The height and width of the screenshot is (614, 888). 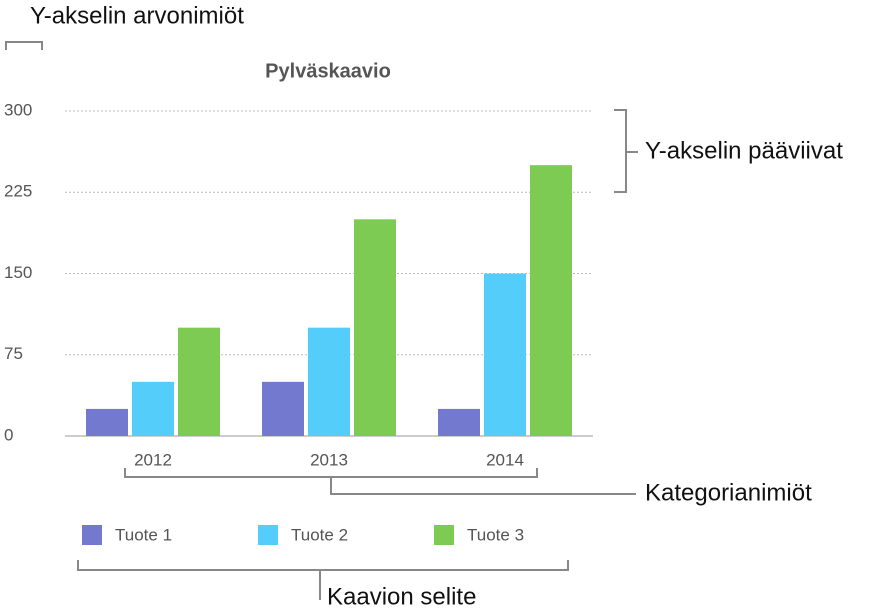 I want to click on legend-label: Tuote 1, so click(x=143, y=534).